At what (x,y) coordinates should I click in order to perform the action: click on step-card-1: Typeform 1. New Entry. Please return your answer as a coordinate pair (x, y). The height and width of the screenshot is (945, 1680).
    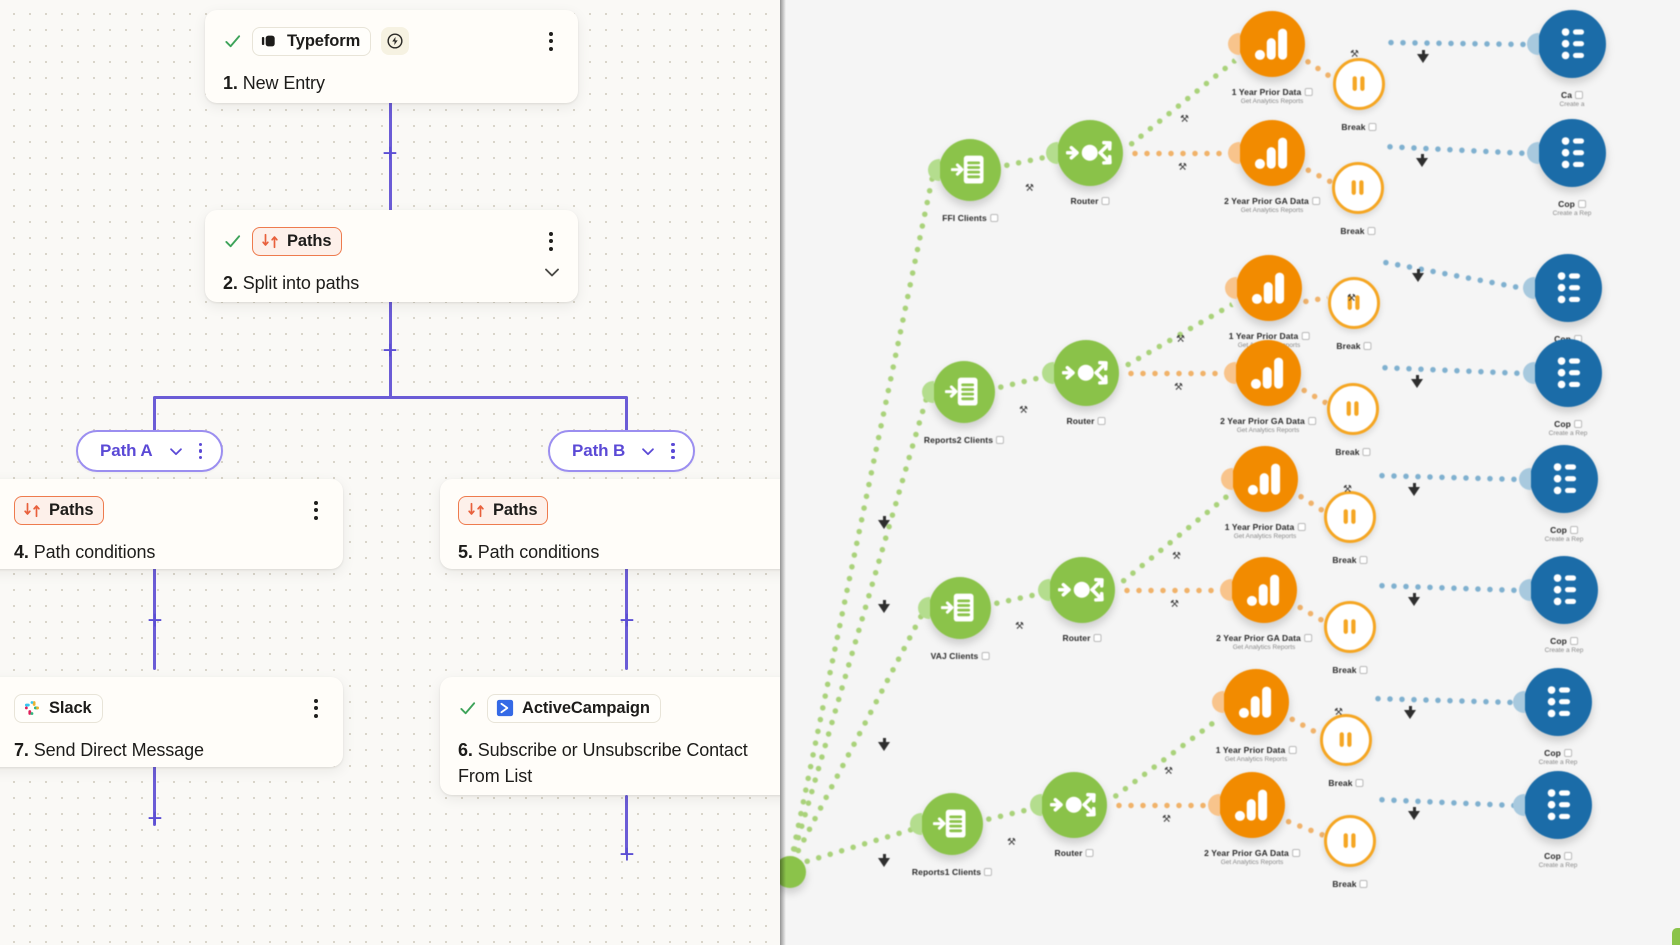
    Looking at the image, I should click on (391, 56).